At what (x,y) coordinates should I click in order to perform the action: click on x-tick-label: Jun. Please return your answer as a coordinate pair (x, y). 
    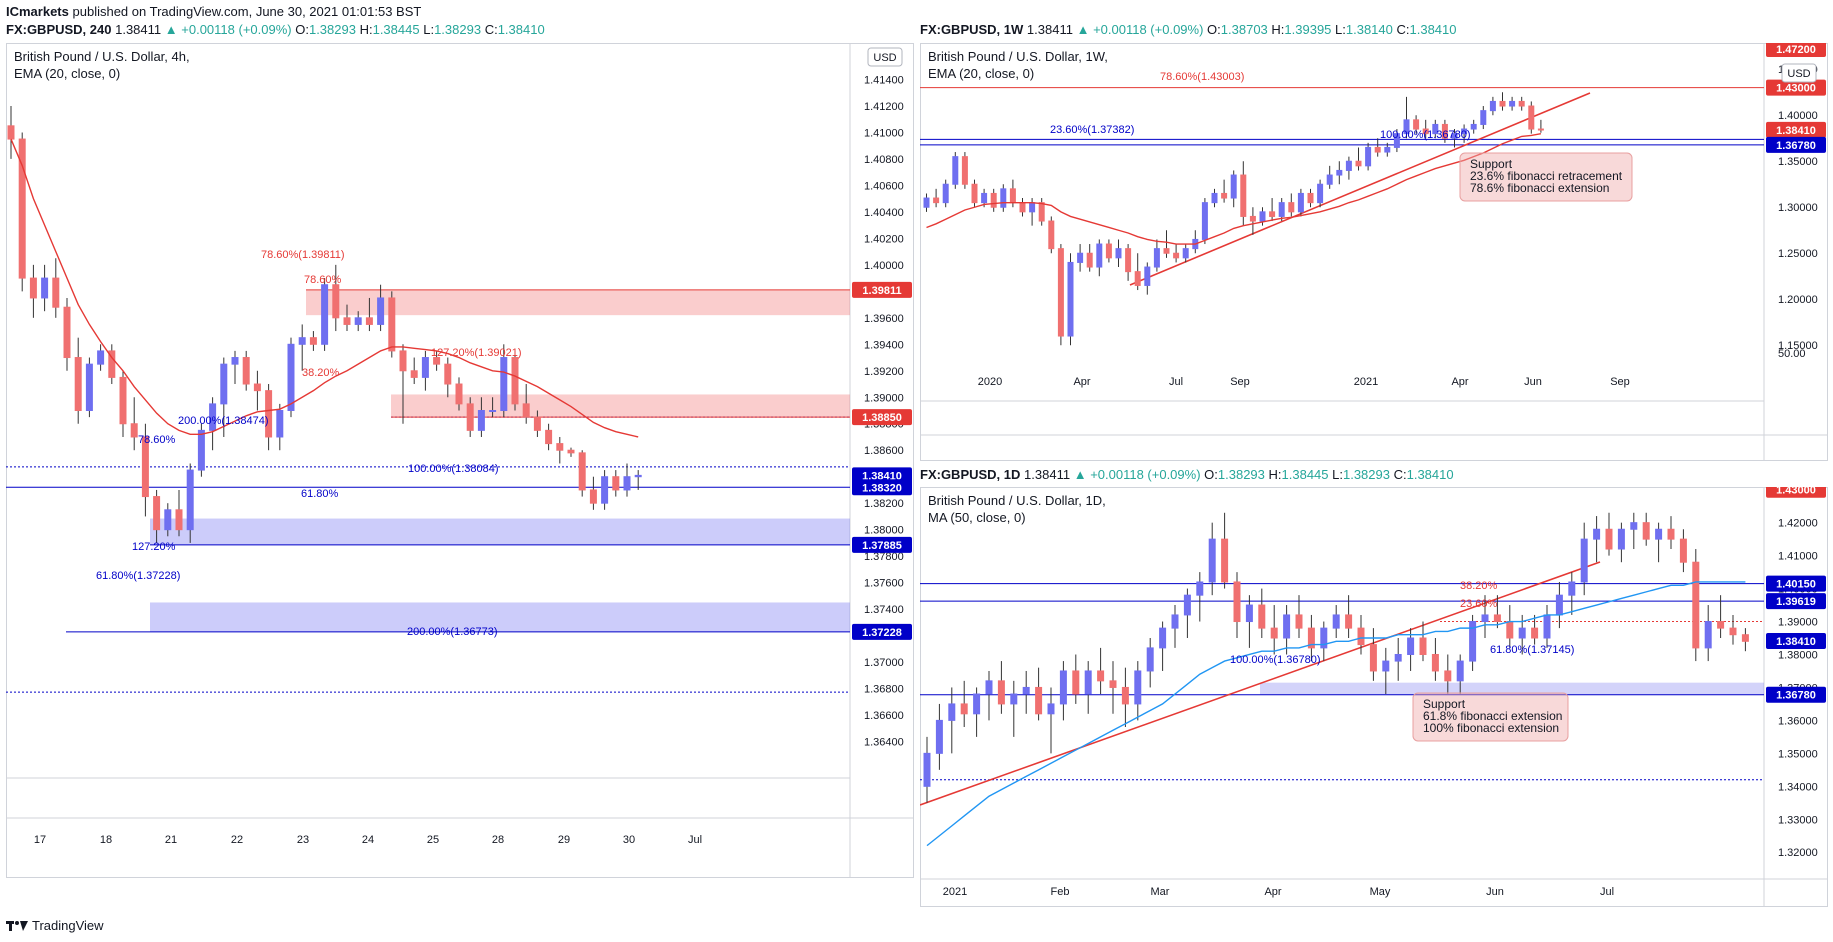
    Looking at the image, I should click on (1495, 892).